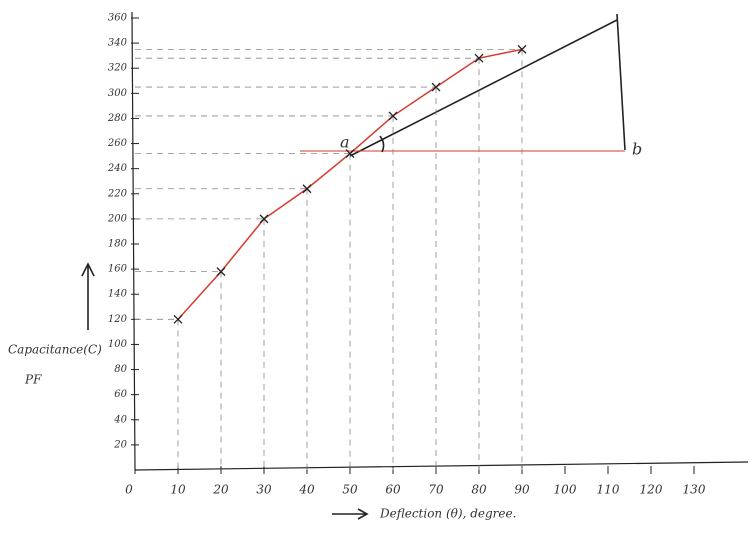 This screenshot has width=753, height=534. I want to click on x-tick-label: 20, so click(220, 490).